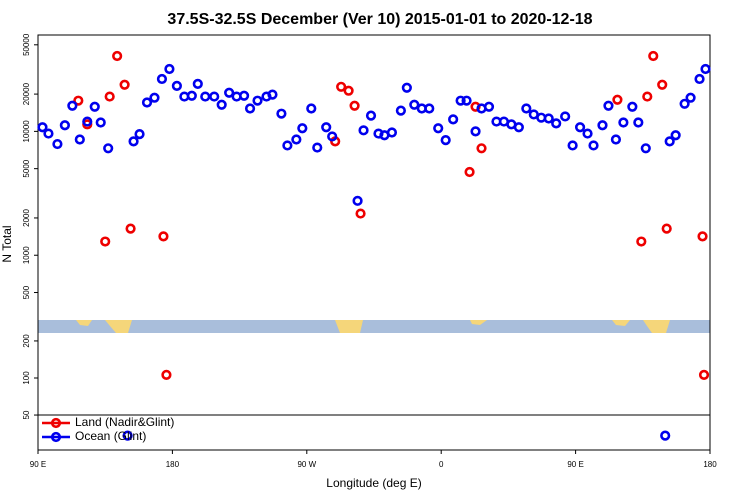 The image size is (750, 500). What do you see at coordinates (26, 44) in the screenshot?
I see `y-tick-label: 50000` at bounding box center [26, 44].